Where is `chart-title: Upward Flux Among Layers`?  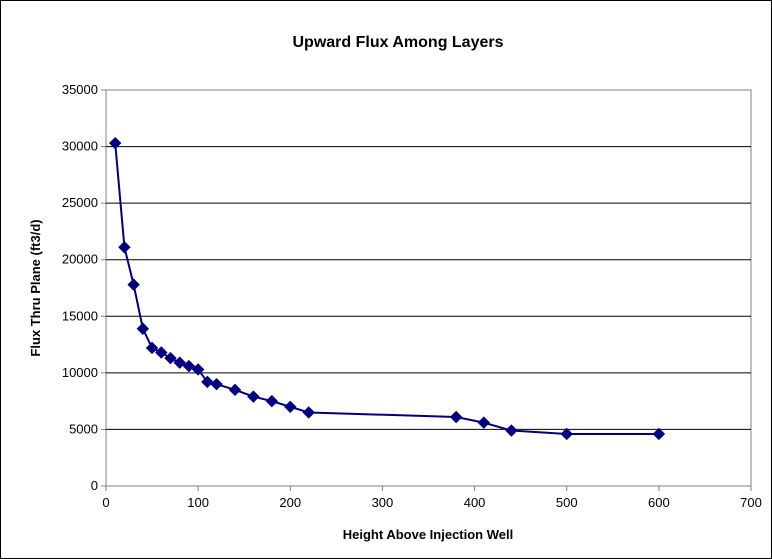
chart-title: Upward Flux Among Layers is located at coordinates (398, 42).